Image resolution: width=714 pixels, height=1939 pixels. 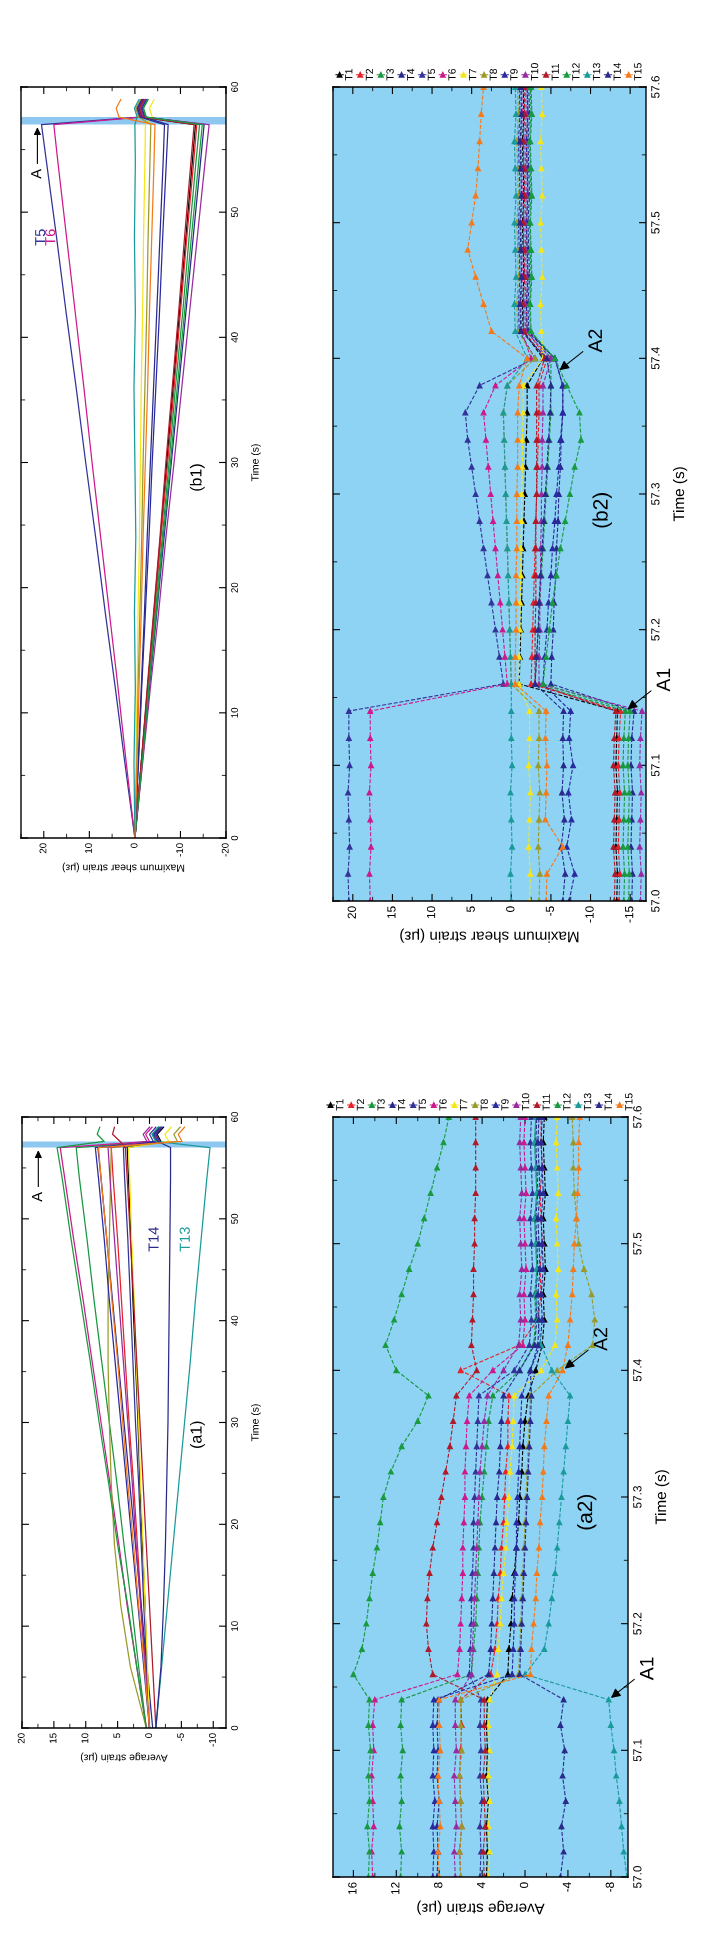 I want to click on text: T14, so click(x=153, y=1239).